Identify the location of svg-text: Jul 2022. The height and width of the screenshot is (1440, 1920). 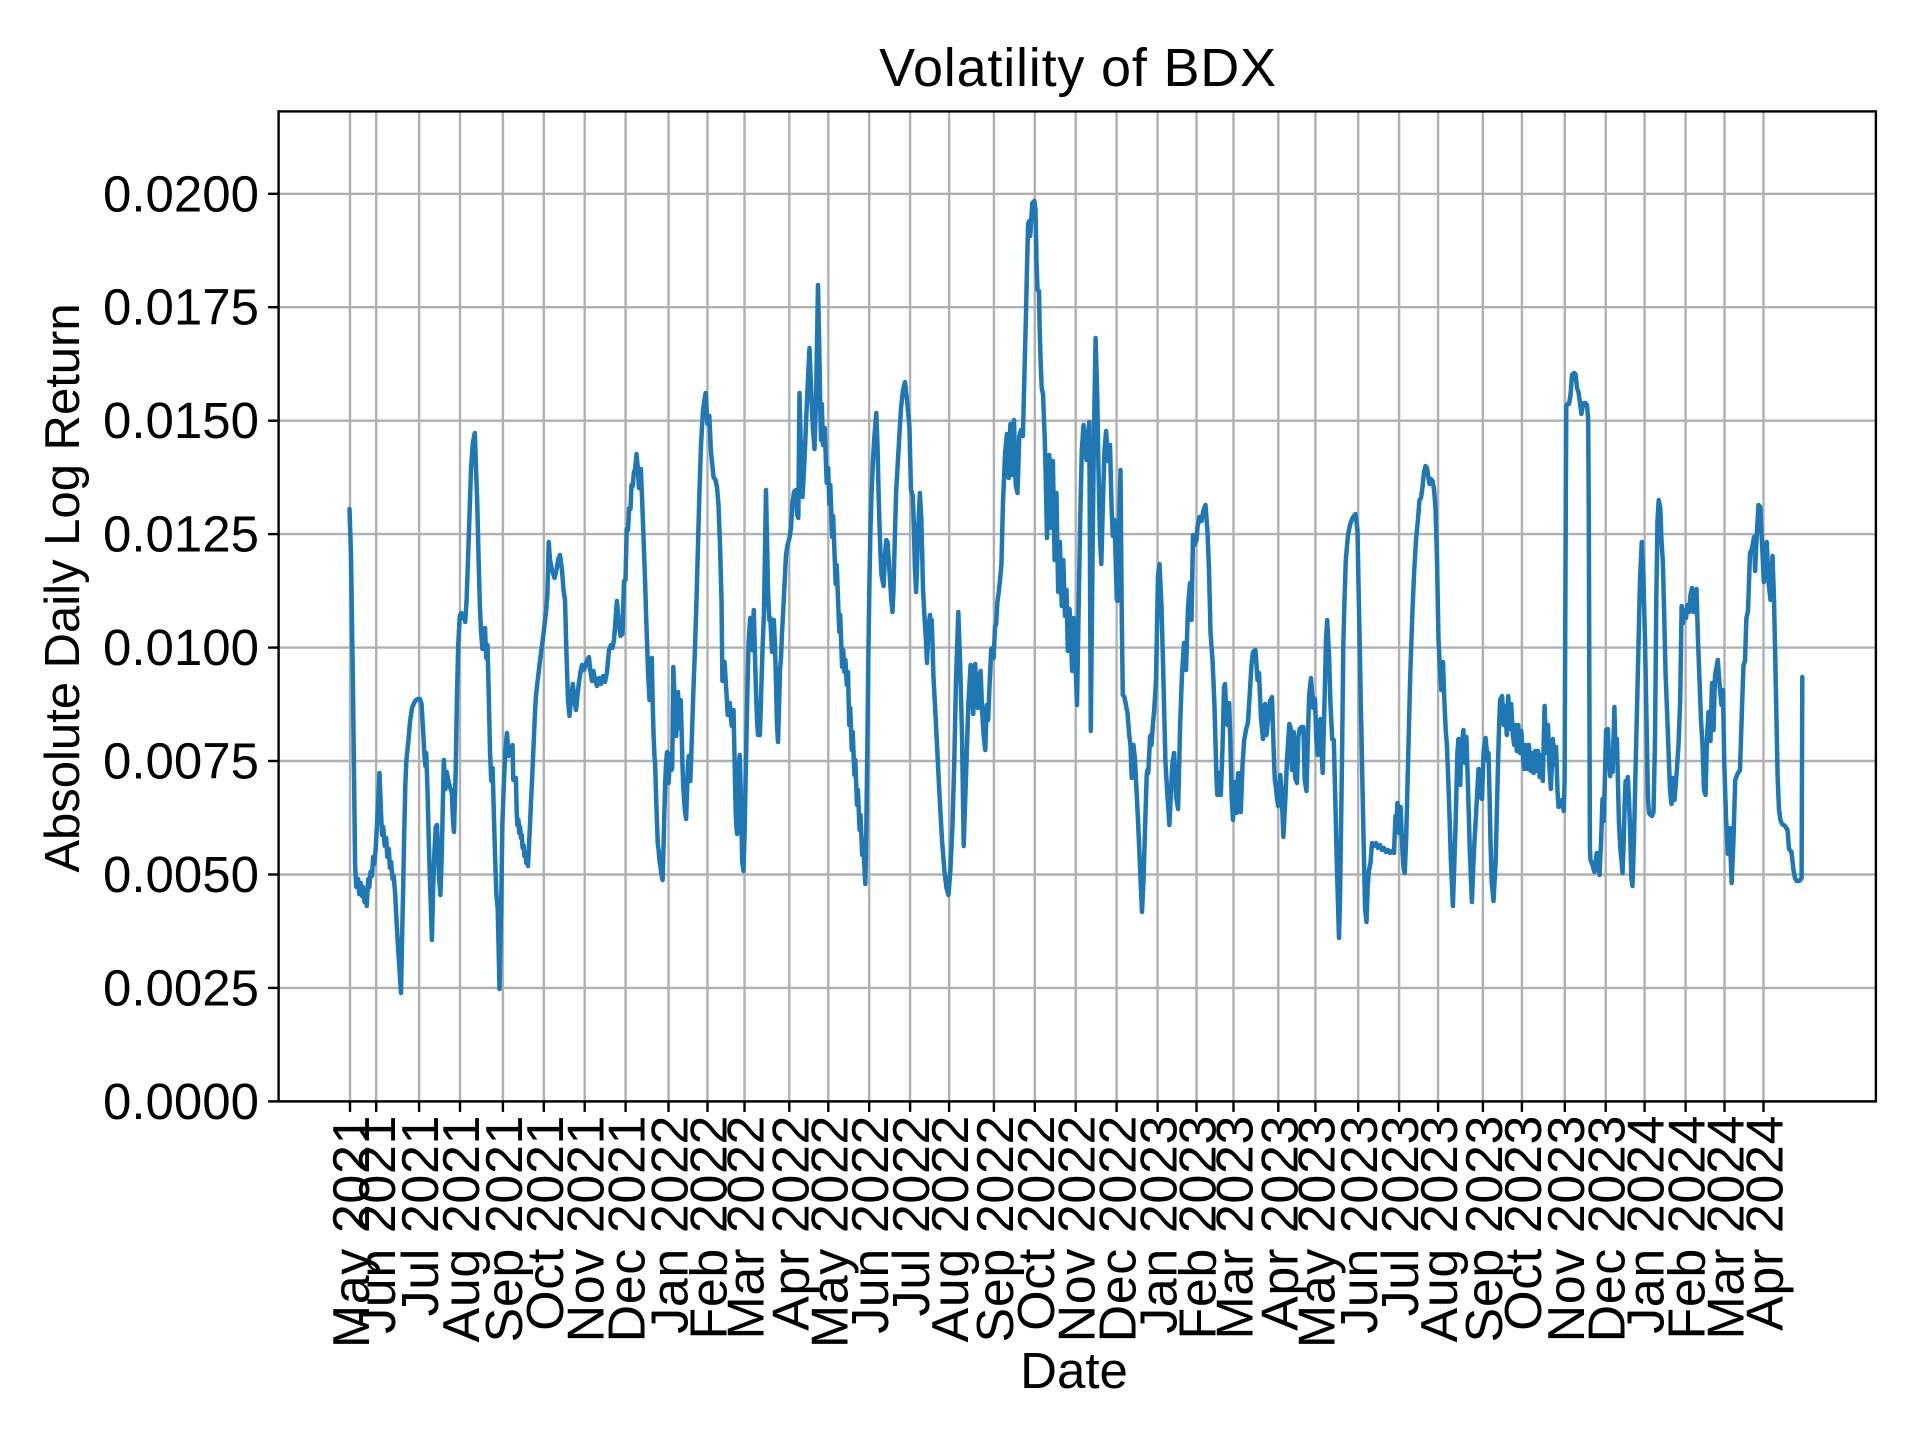
(912, 1215).